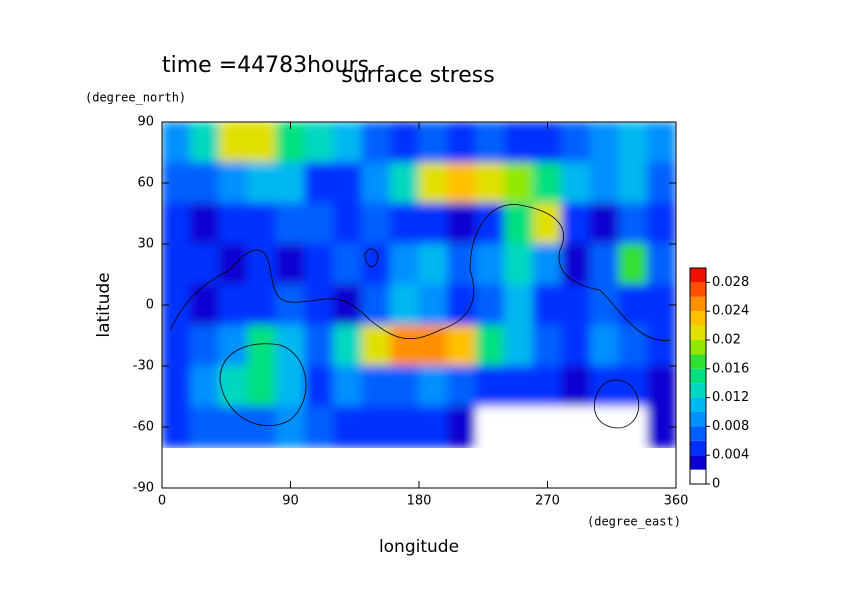 Image resolution: width=842 pixels, height=599 pixels. What do you see at coordinates (265, 65) in the screenshot?
I see `subtitle: time =44783hours` at bounding box center [265, 65].